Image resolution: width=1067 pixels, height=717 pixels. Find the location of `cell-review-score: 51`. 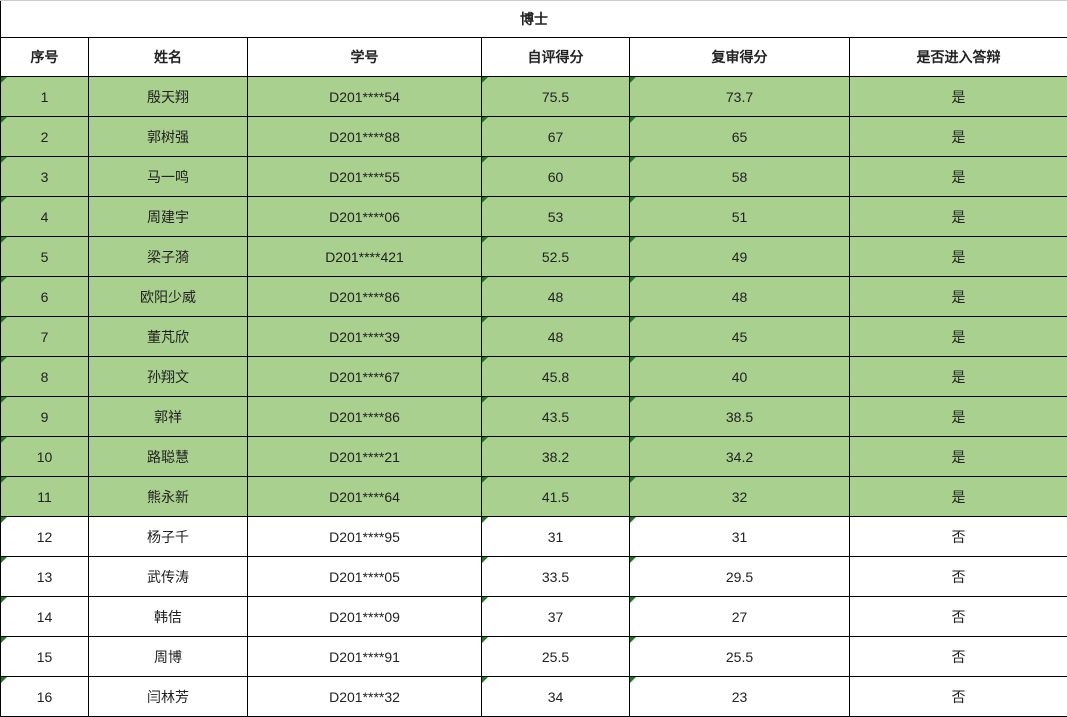

cell-review-score: 51 is located at coordinates (740, 217).